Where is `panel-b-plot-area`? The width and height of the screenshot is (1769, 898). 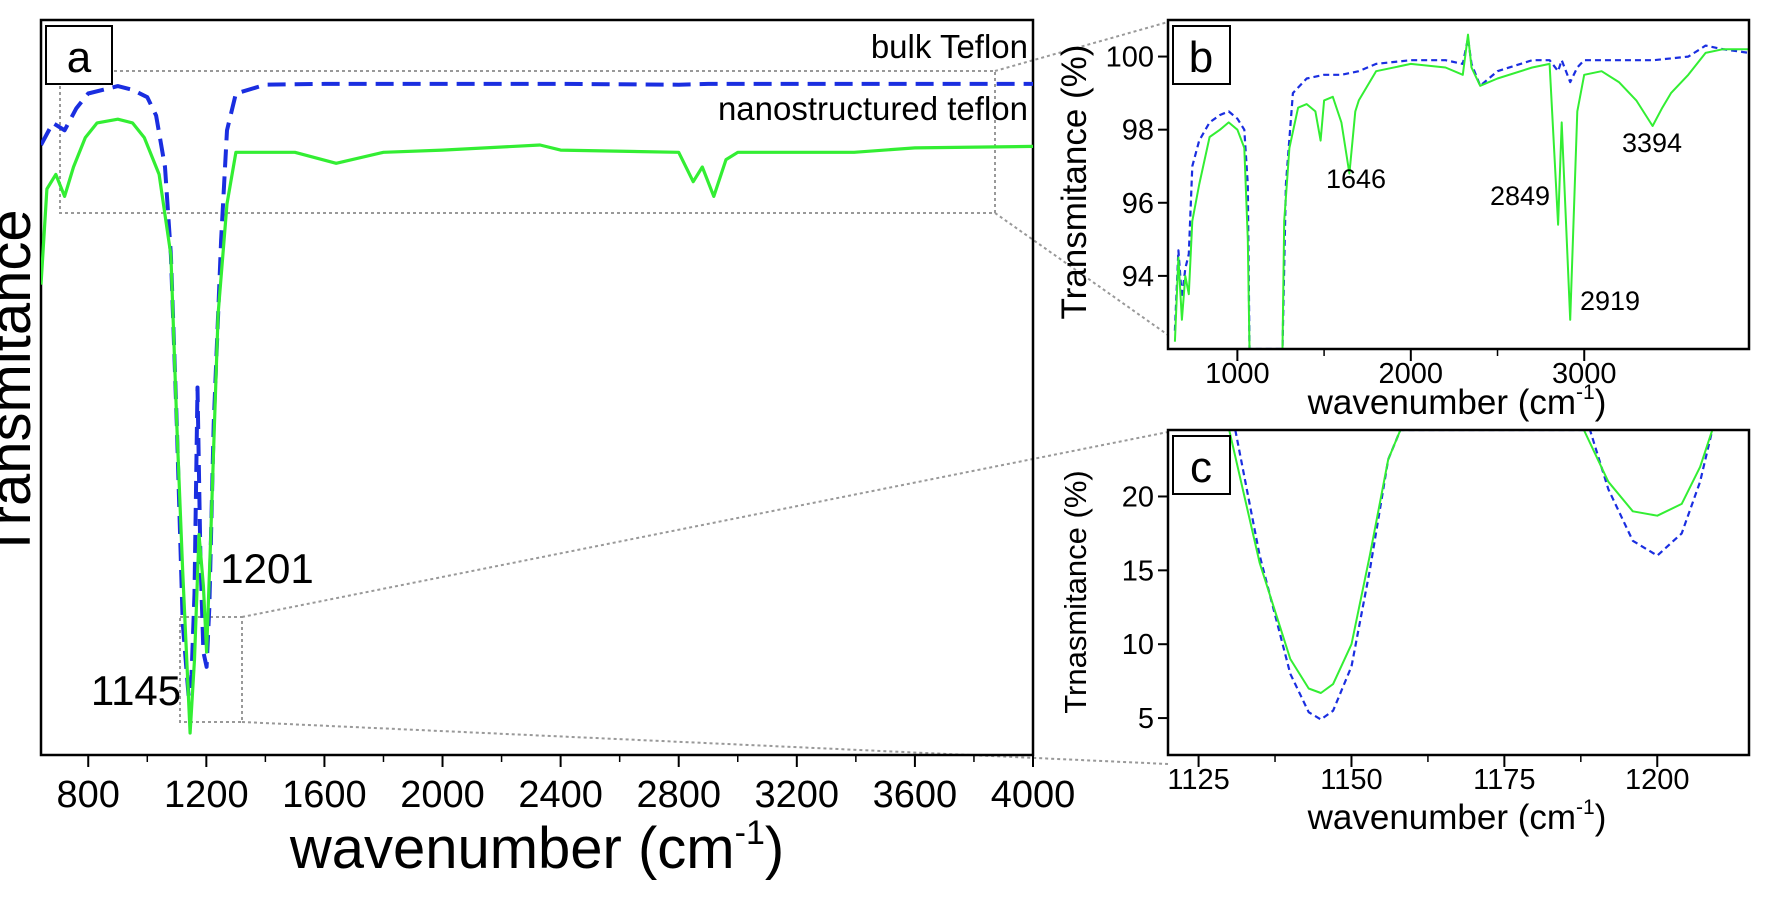 panel-b-plot-area is located at coordinates (1461, 191).